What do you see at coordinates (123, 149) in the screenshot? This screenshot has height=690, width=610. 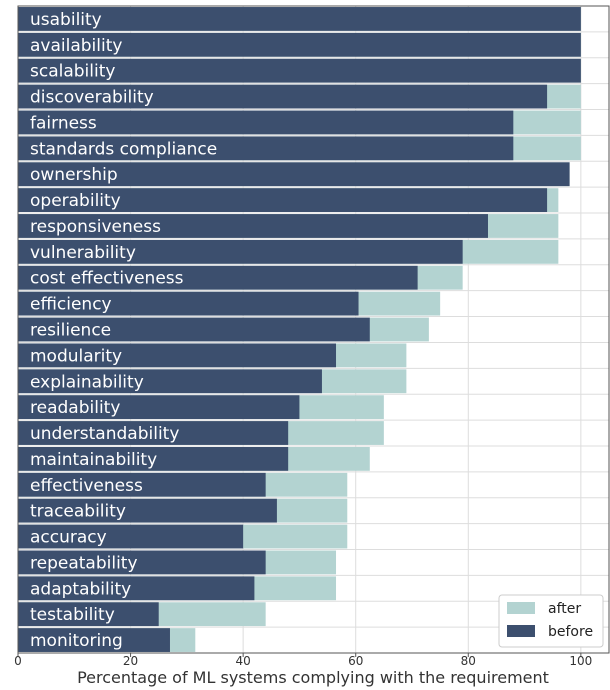 I see `category-label: standards compliance` at bounding box center [123, 149].